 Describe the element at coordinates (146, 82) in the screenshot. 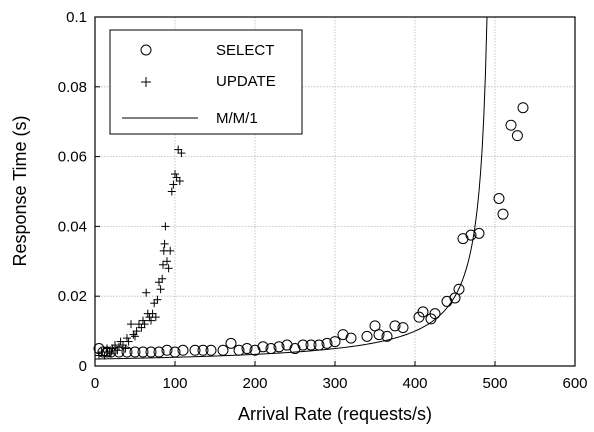

I see `legend-update-marker` at that location.